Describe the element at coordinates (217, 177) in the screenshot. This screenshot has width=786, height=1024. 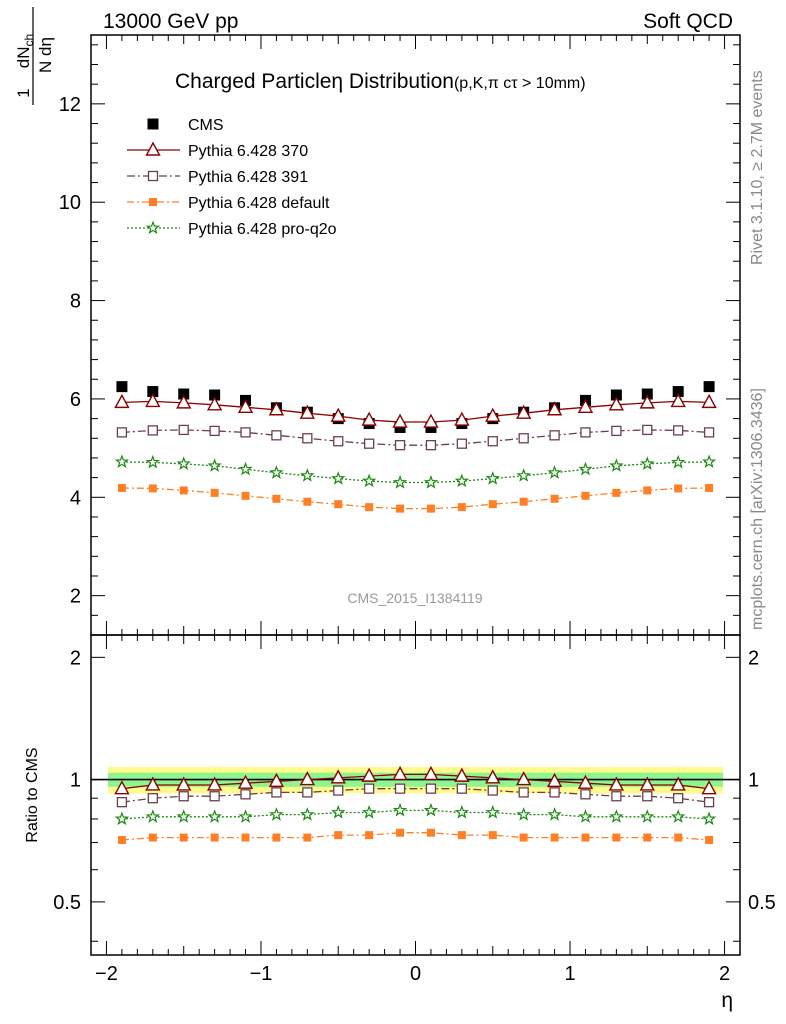
I see `legend-entry: Pythia 6.428 391` at that location.